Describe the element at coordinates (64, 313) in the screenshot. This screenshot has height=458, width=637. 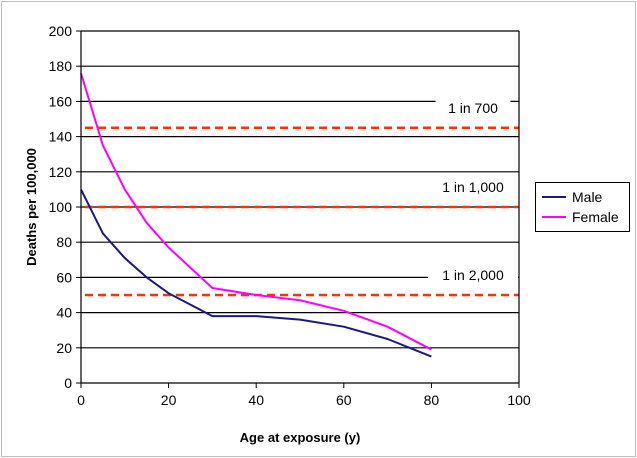
I see `y-tick-label-40: 40` at that location.